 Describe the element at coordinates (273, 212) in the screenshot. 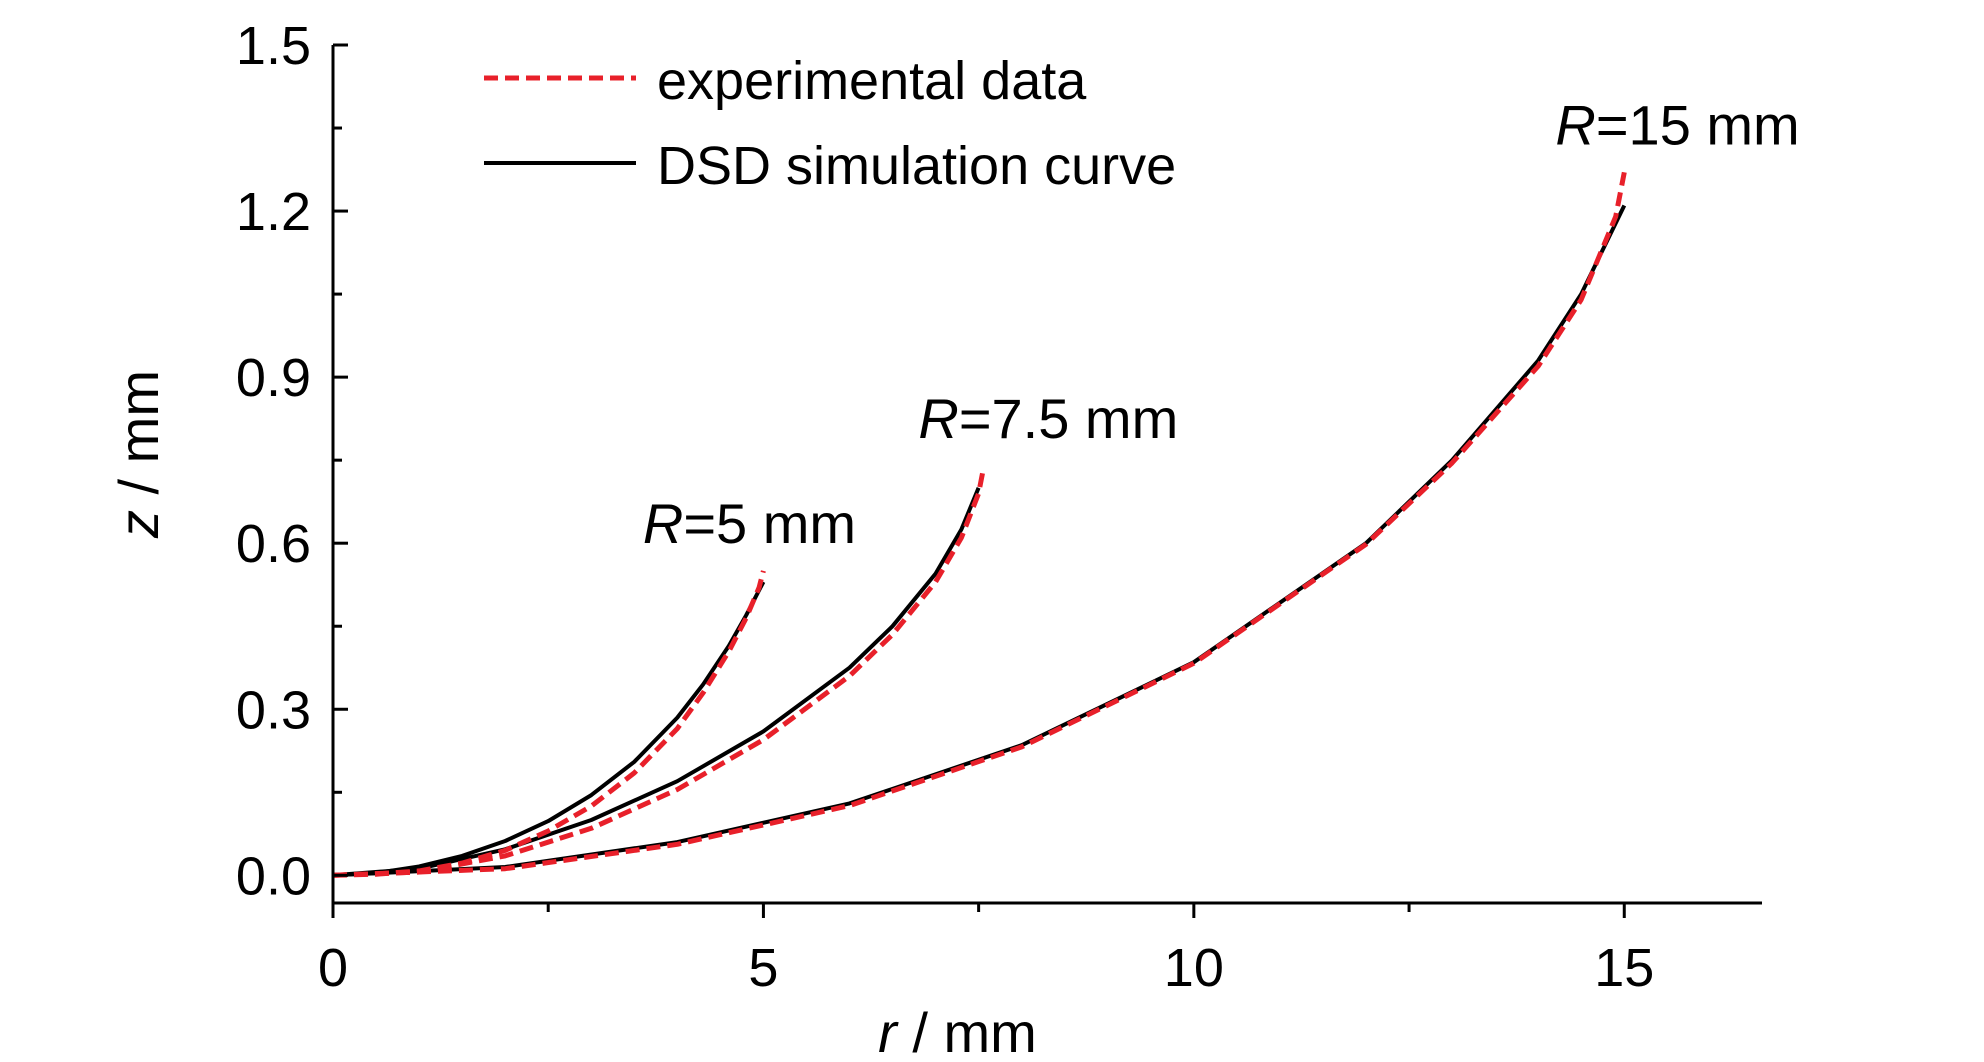

I see `y-tick-label: 1.2` at that location.